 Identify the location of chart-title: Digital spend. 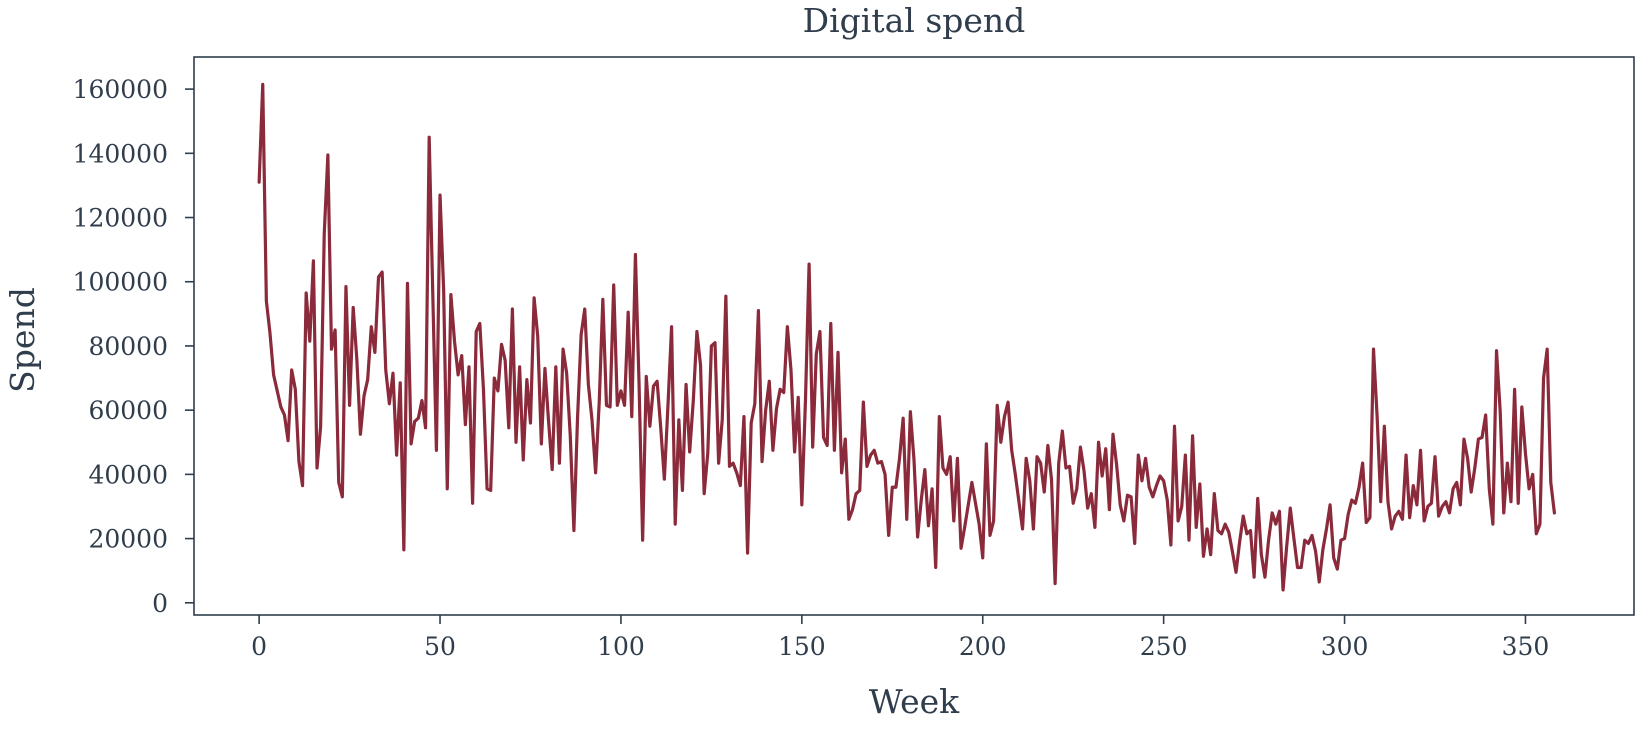
(914, 20).